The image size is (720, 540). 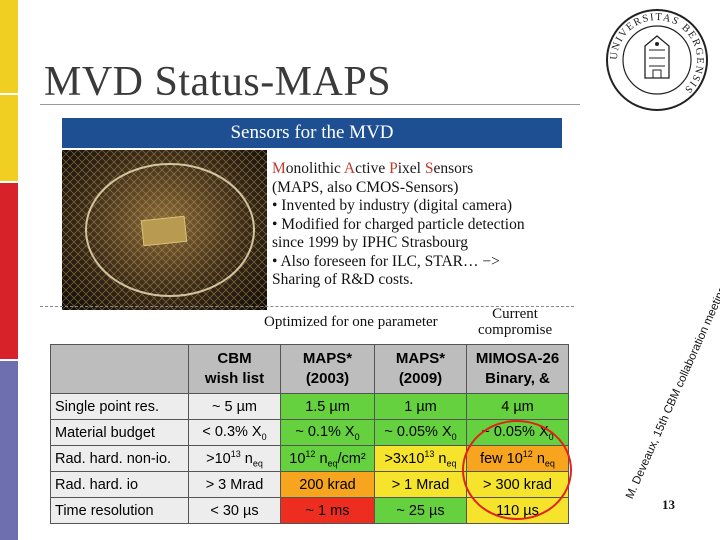 What do you see at coordinates (9, 138) in the screenshot?
I see `strip-yellow` at bounding box center [9, 138].